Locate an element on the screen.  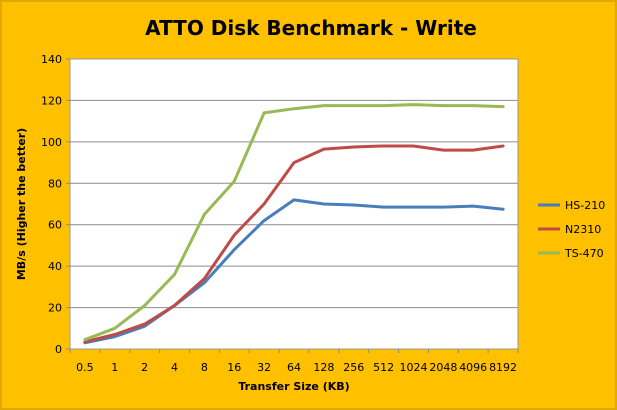
y-tick-label: 0 is located at coordinates (58, 349).